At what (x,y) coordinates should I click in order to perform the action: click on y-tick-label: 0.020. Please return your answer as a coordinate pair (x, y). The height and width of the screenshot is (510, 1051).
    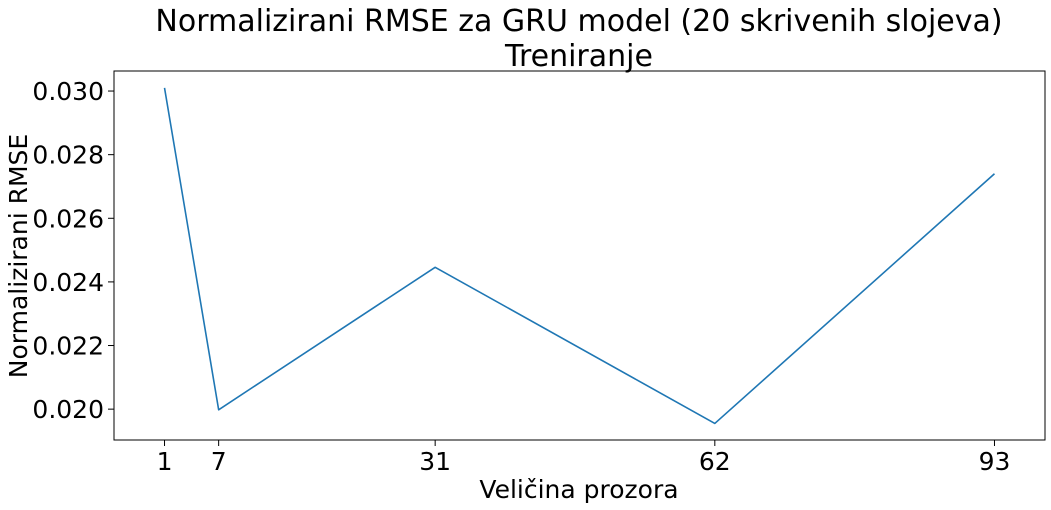
    Looking at the image, I should click on (68, 409).